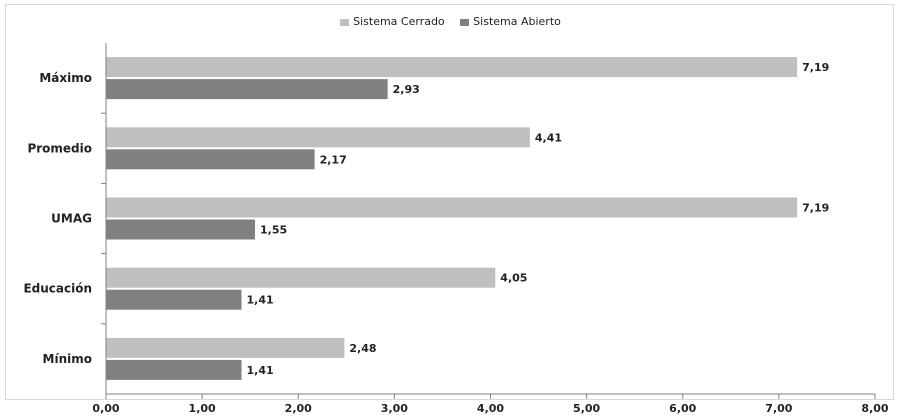 This screenshot has height=418, width=901. What do you see at coordinates (490, 408) in the screenshot?
I see `x-tick-label: 4,00` at bounding box center [490, 408].